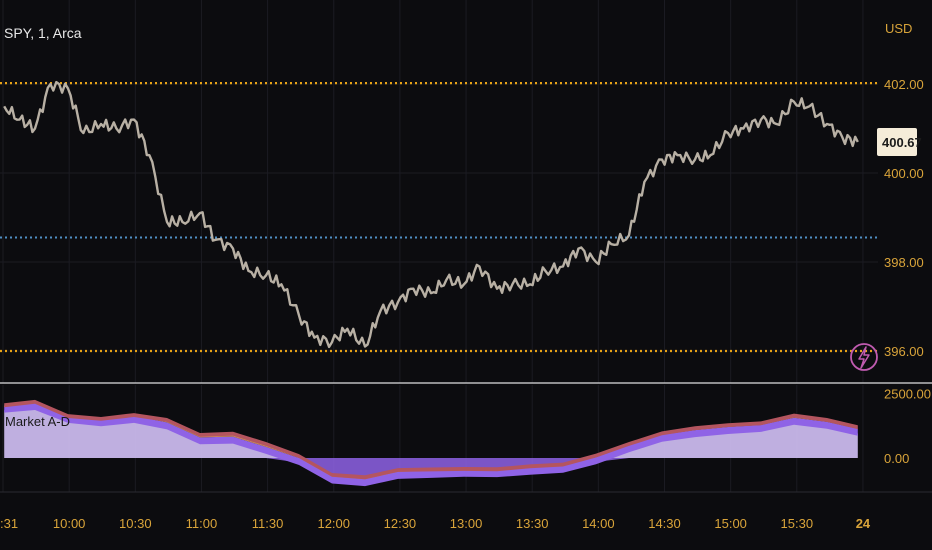 The height and width of the screenshot is (550, 932). What do you see at coordinates (202, 523) in the screenshot?
I see `time-tick-label: 11:00` at bounding box center [202, 523].